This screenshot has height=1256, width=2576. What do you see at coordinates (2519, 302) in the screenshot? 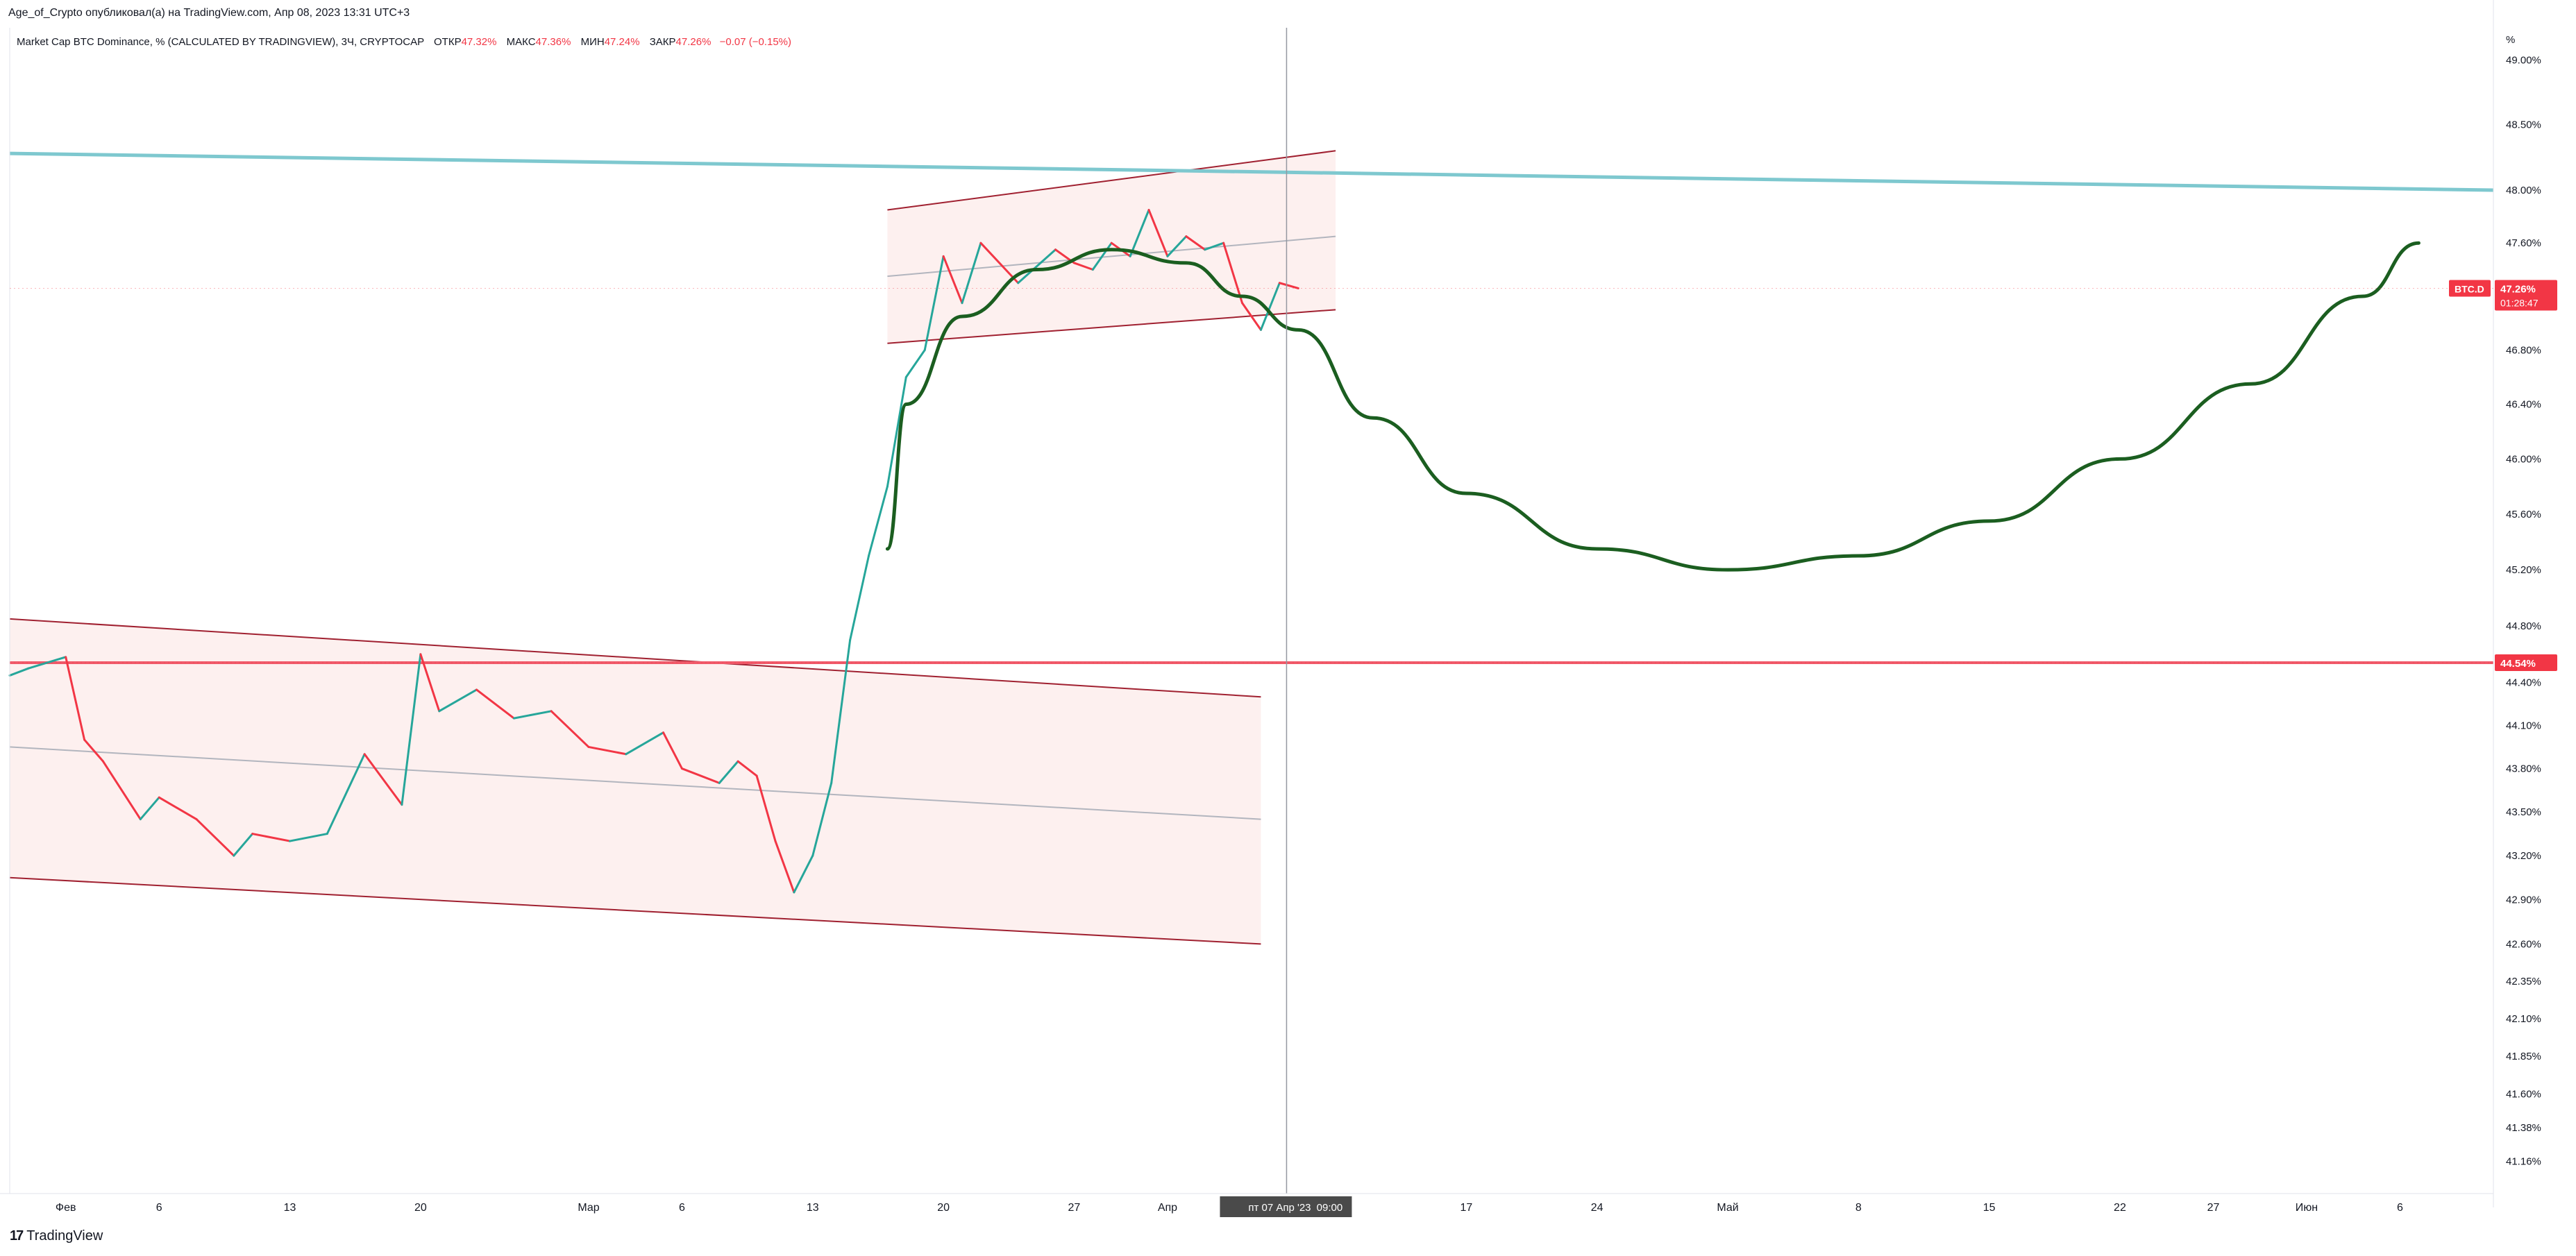
I see `price-label-countdown: 01:28:47` at bounding box center [2519, 302].